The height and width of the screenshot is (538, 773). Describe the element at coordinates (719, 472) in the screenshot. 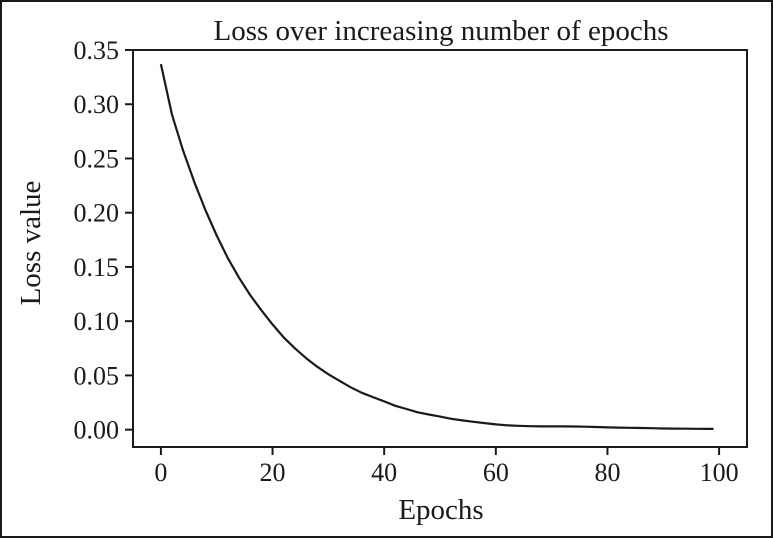

I see `x-tick-label: 100` at that location.